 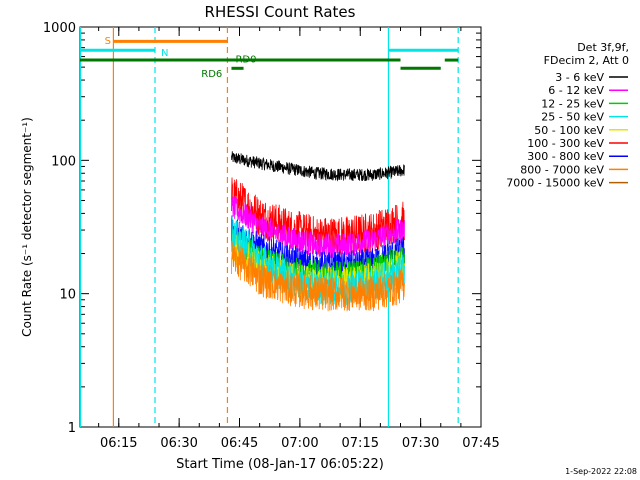 I want to click on flag-label-rd6: RD6, so click(x=211, y=74).